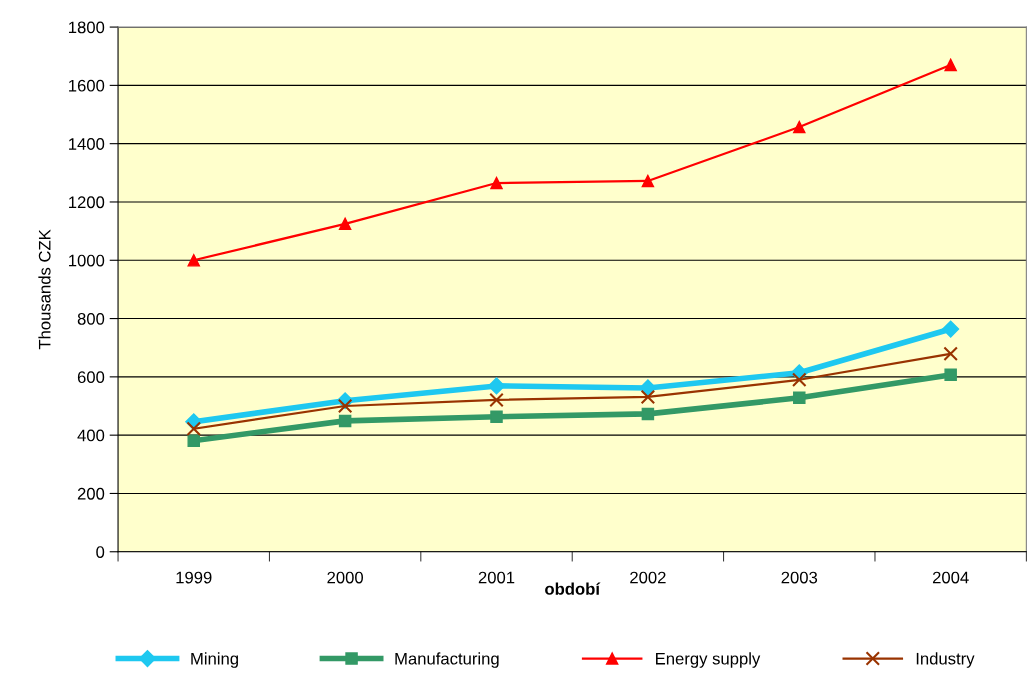 The width and height of the screenshot is (1031, 677). I want to click on y-tick-label: 0, so click(100, 552).